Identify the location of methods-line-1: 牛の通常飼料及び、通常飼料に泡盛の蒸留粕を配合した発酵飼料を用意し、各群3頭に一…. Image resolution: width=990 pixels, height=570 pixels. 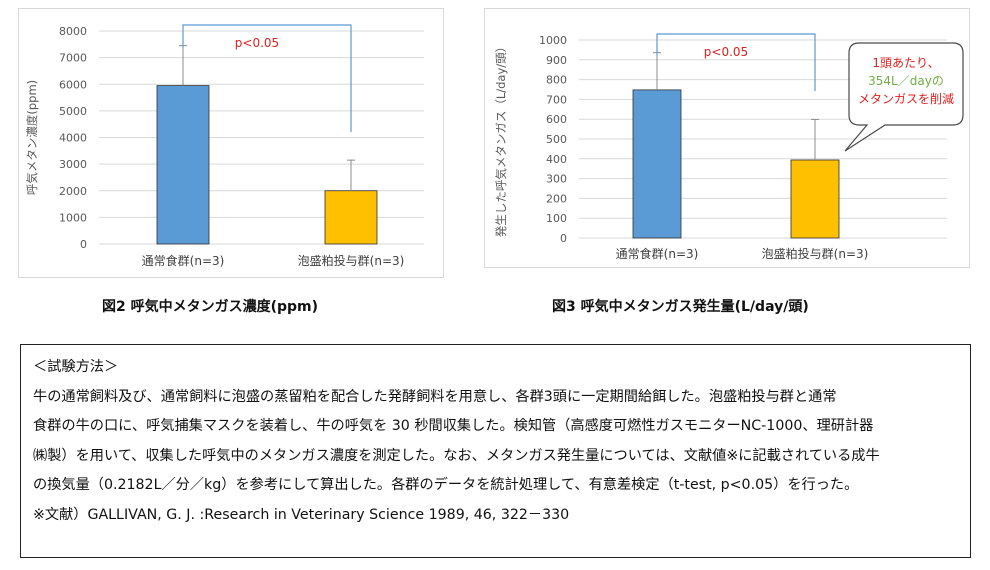
(435, 396).